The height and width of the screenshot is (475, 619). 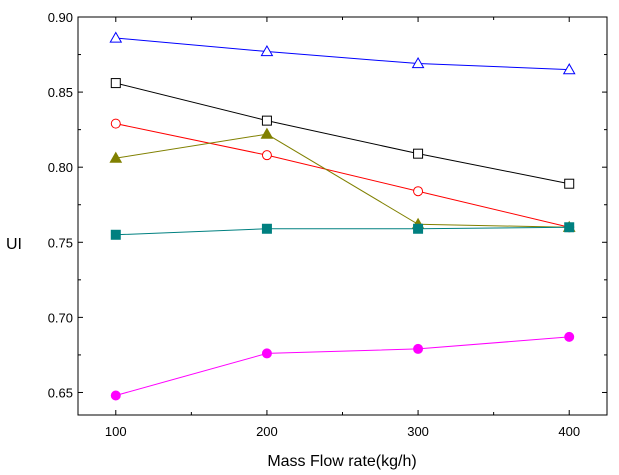 I want to click on x-tick-label: 100, so click(x=116, y=431).